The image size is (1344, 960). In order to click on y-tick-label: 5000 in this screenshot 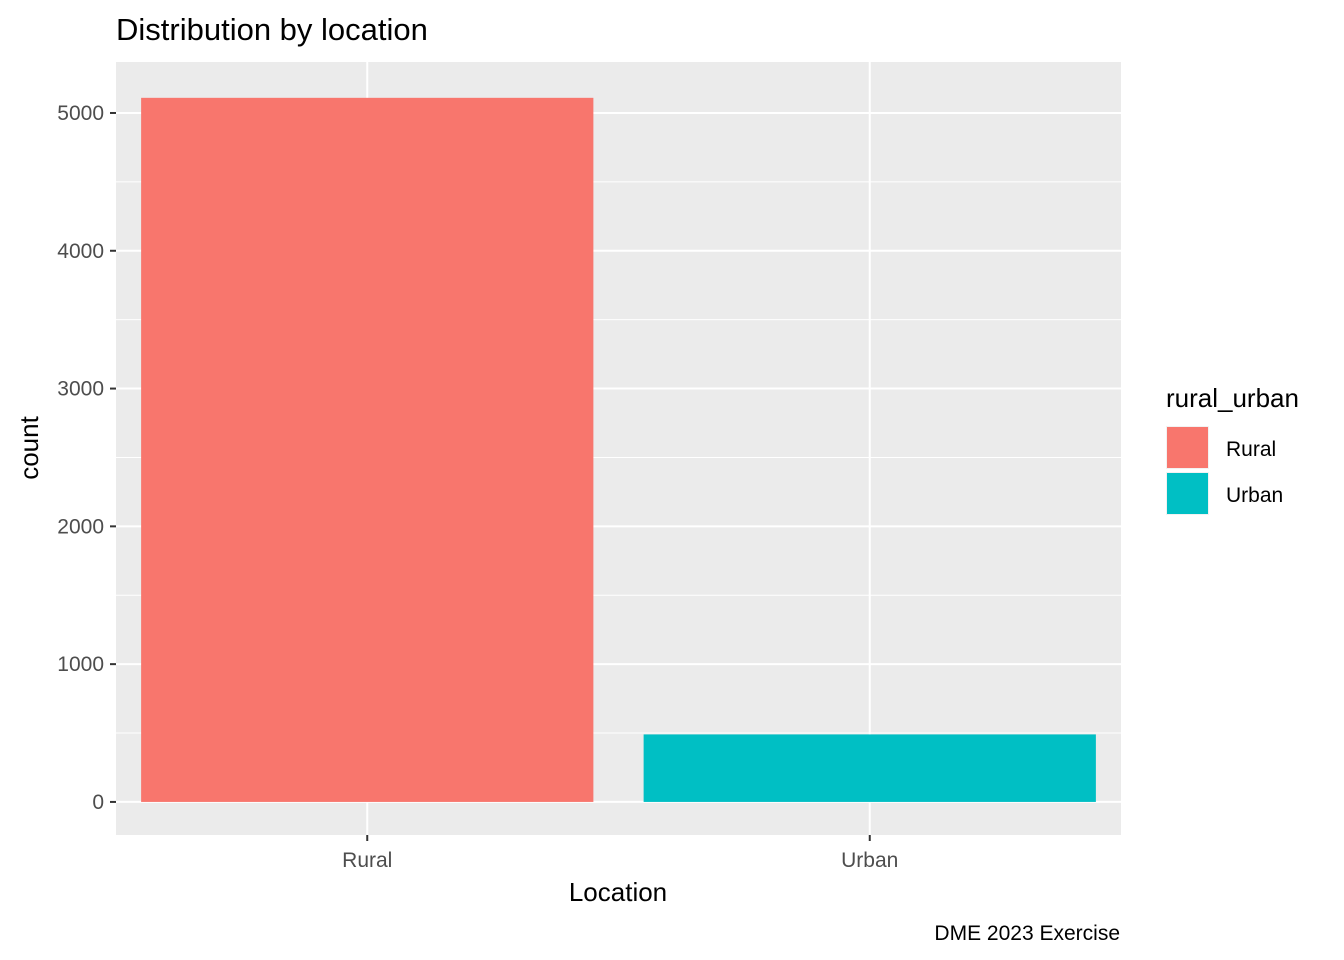, I will do `click(80, 113)`.